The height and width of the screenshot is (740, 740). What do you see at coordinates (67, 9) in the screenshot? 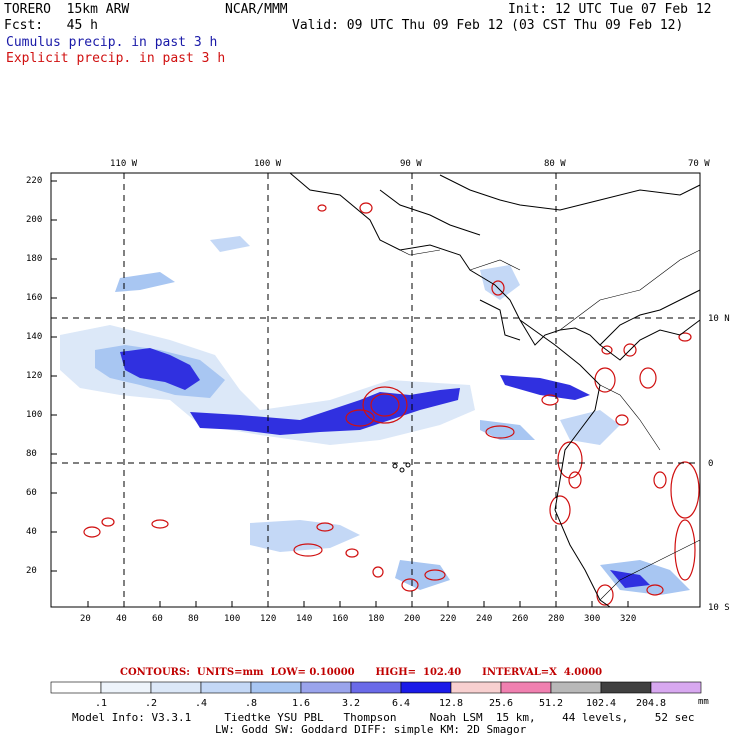
I see `model-name: TORERO 15km ARW` at bounding box center [67, 9].